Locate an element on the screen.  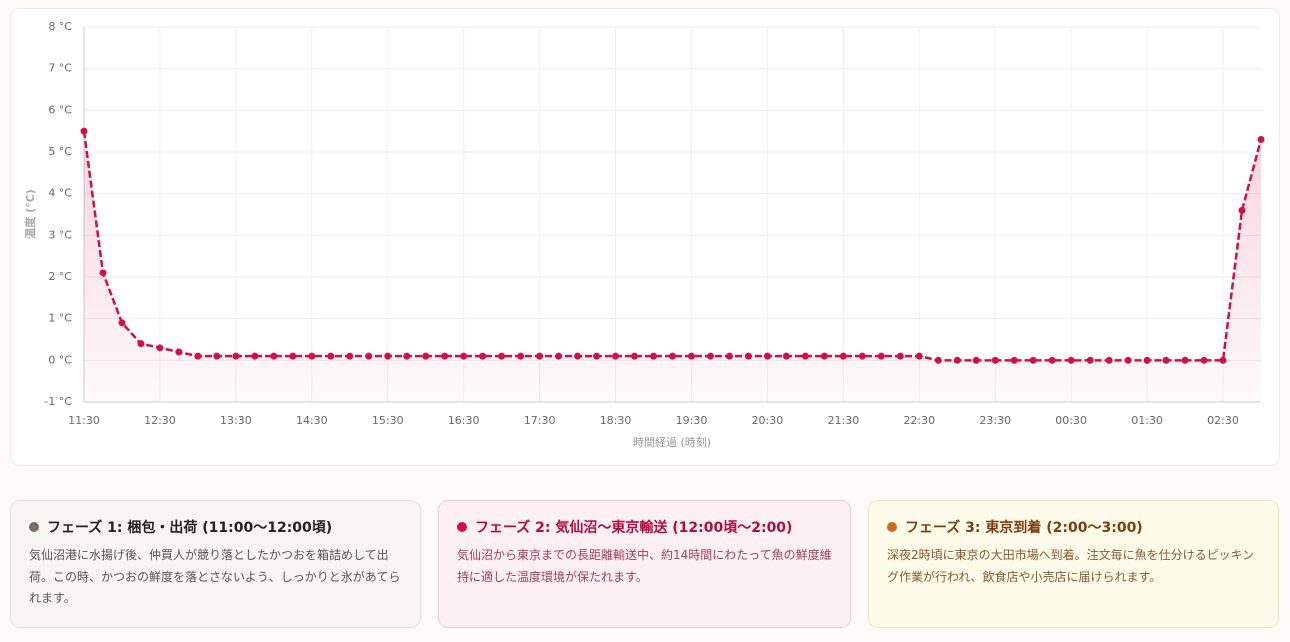
y-tick-label: 4 °C is located at coordinates (60, 193).